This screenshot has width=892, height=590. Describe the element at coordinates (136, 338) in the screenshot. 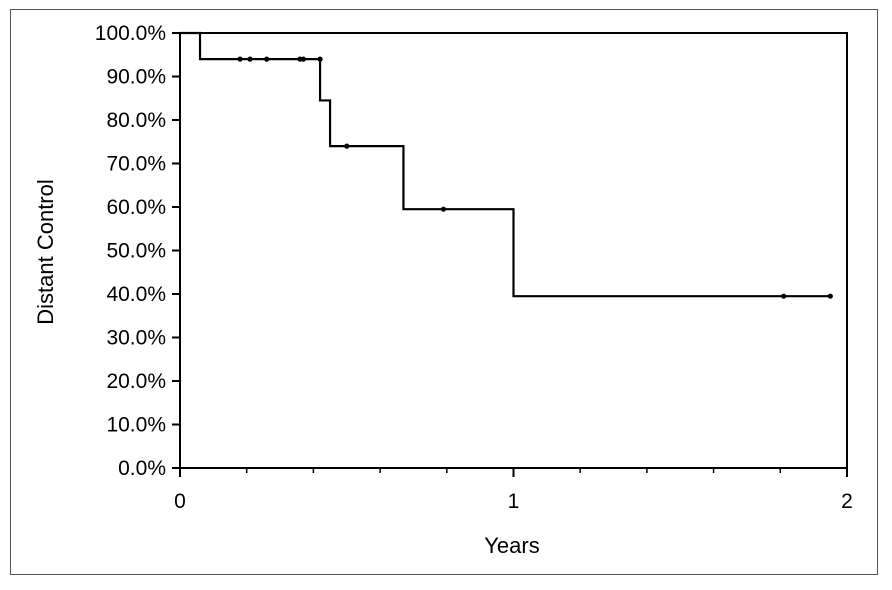

I see `y-tick-label: 30.0%` at that location.